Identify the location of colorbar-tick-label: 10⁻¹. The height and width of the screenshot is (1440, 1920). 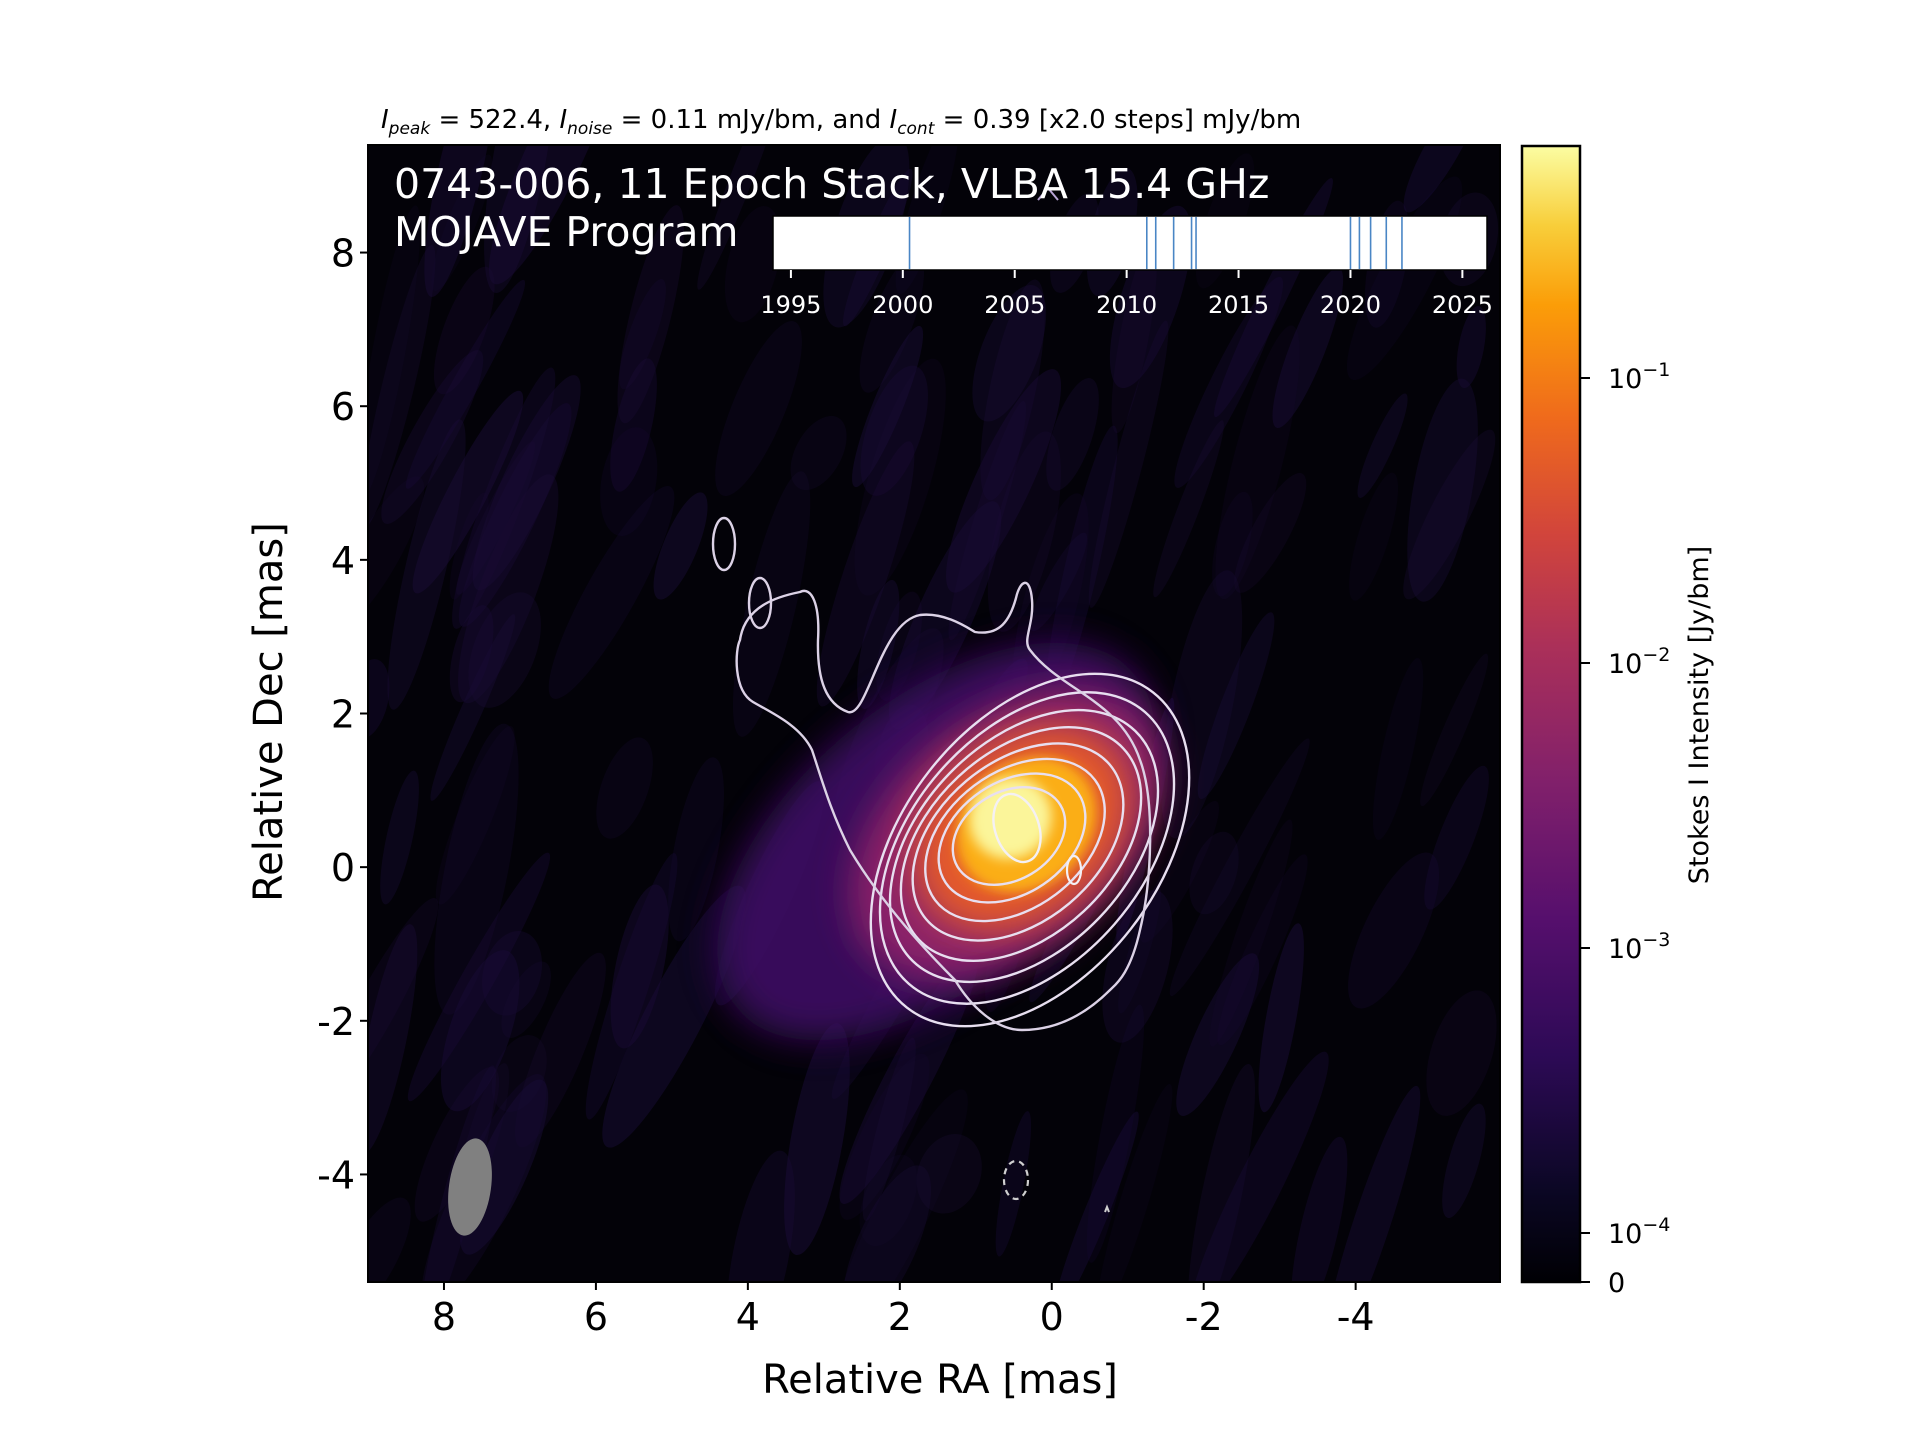
(1639, 377).